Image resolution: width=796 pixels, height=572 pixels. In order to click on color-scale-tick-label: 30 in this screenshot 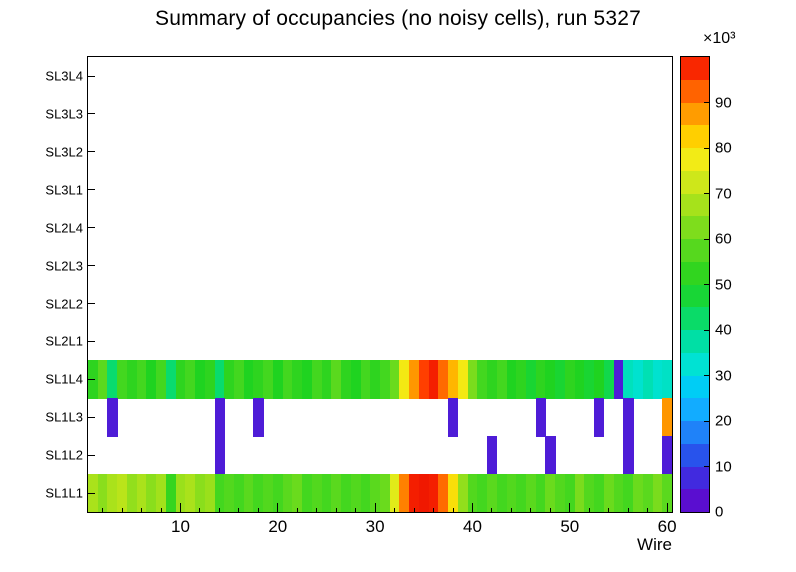, I will do `click(723, 375)`.